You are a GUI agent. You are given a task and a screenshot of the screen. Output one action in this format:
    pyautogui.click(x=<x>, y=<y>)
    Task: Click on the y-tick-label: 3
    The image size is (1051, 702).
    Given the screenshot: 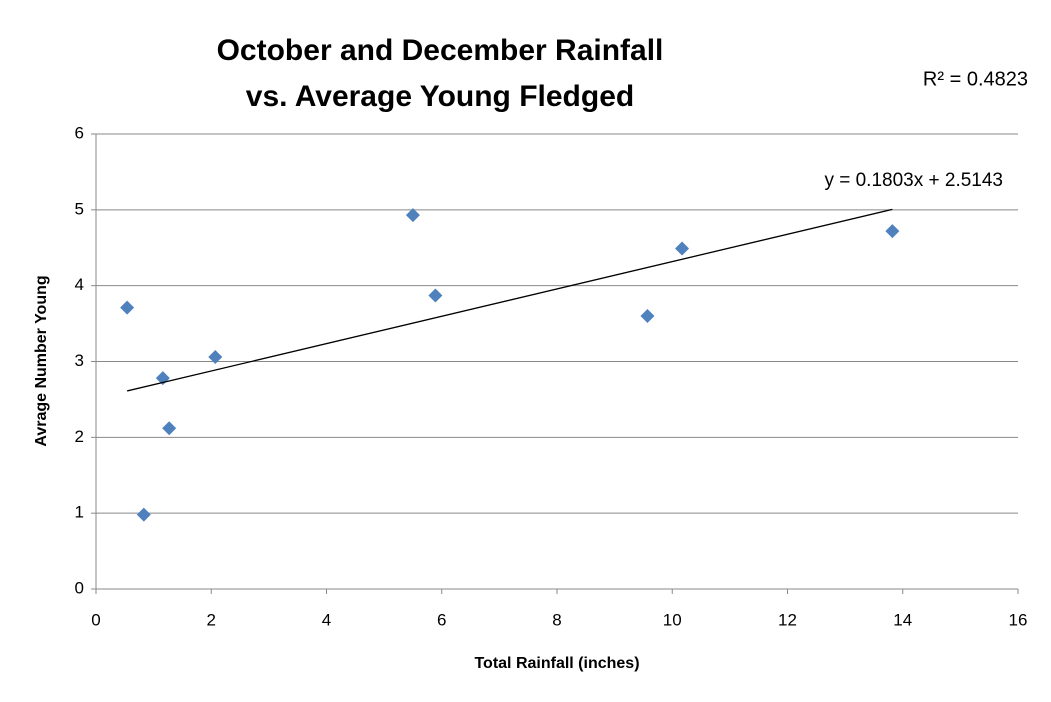 What is the action you would take?
    pyautogui.click(x=79, y=360)
    